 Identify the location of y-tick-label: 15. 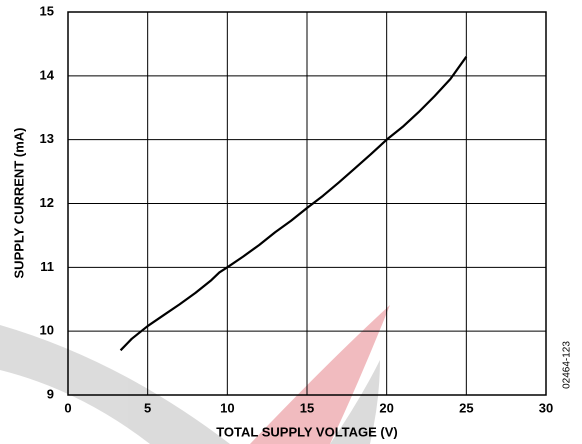
(47, 10).